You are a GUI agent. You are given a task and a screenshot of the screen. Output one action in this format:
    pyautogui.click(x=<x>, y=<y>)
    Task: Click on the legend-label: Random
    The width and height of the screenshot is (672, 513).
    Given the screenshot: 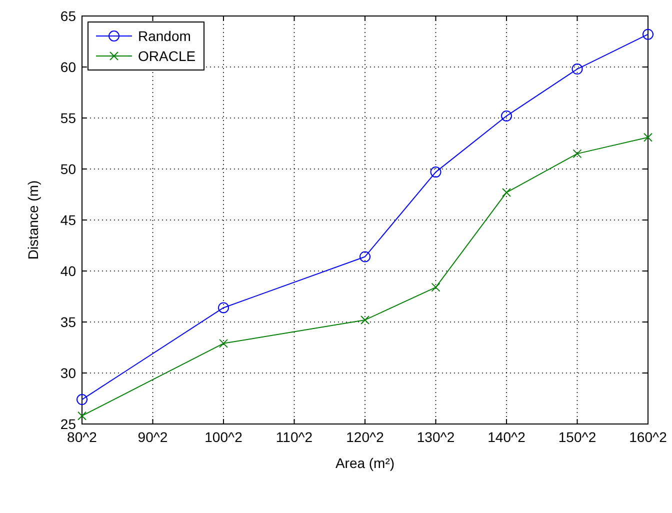 What is the action you would take?
    pyautogui.click(x=164, y=36)
    